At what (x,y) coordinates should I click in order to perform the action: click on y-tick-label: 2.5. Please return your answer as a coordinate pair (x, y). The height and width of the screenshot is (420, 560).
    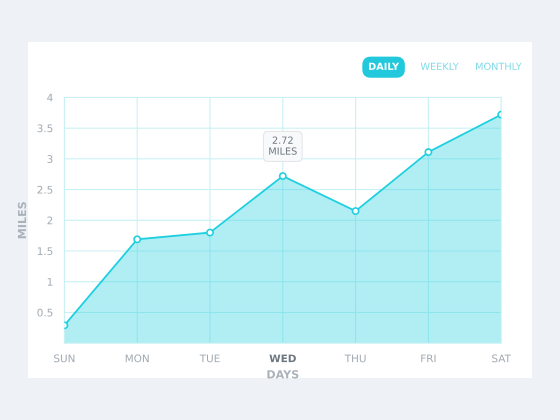
    Looking at the image, I should click on (44, 190).